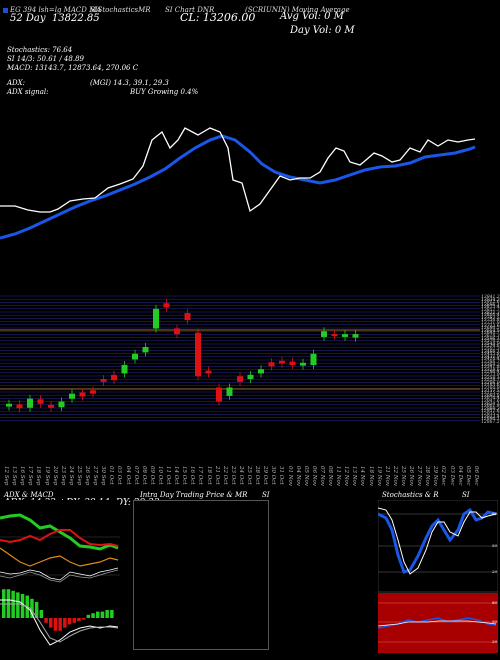 Image resolution: width=500 pixels, height=660 pixels. What do you see at coordinates (495, 602) in the screenshot?
I see `rsi-tick-80: 80` at bounding box center [495, 602].